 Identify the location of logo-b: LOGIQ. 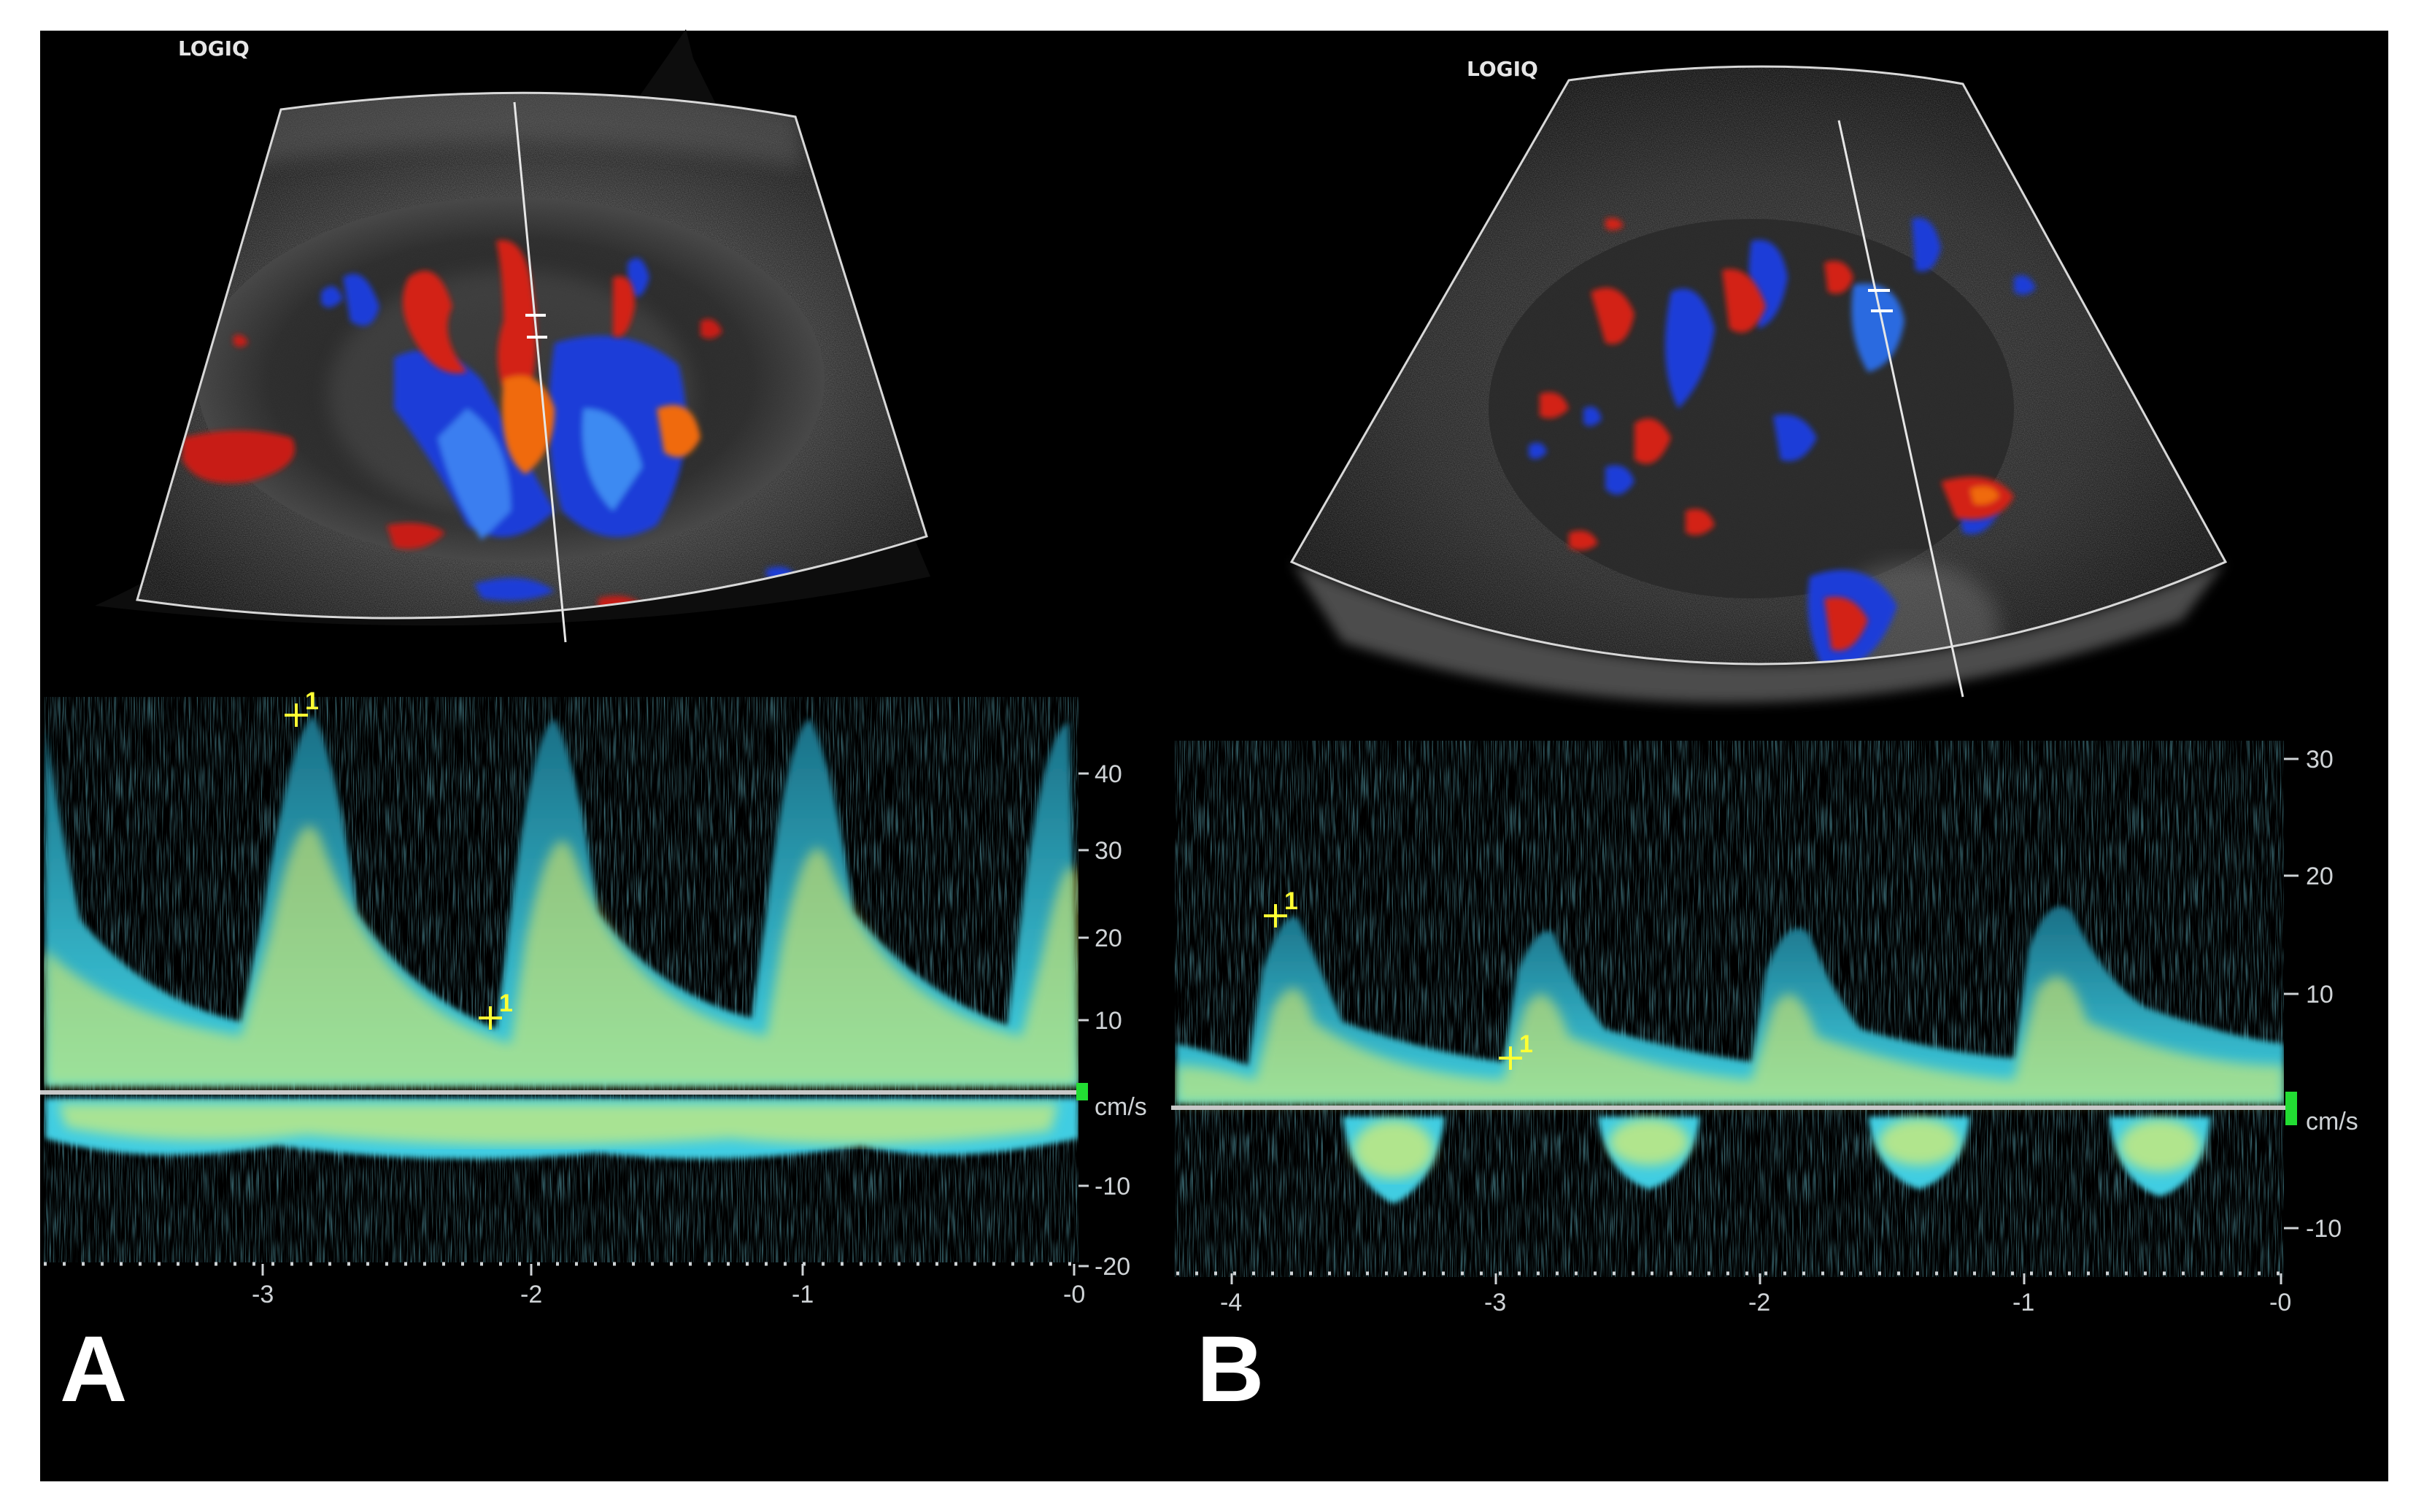
(1502, 69).